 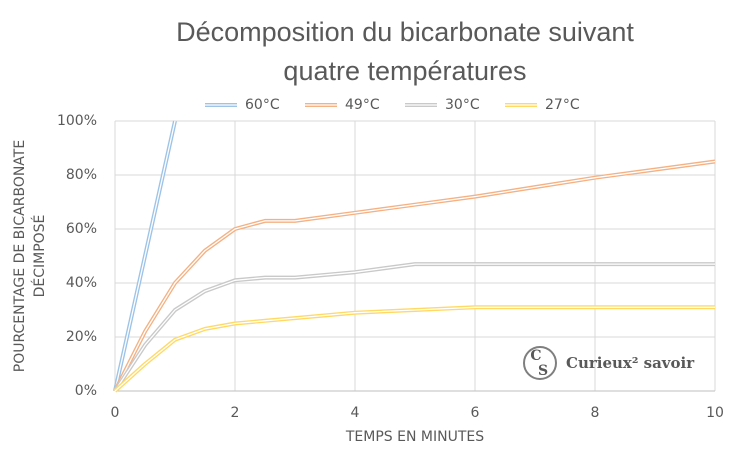 I want to click on x-axis-label: TEMPS EN MINUTES, so click(x=414, y=437).